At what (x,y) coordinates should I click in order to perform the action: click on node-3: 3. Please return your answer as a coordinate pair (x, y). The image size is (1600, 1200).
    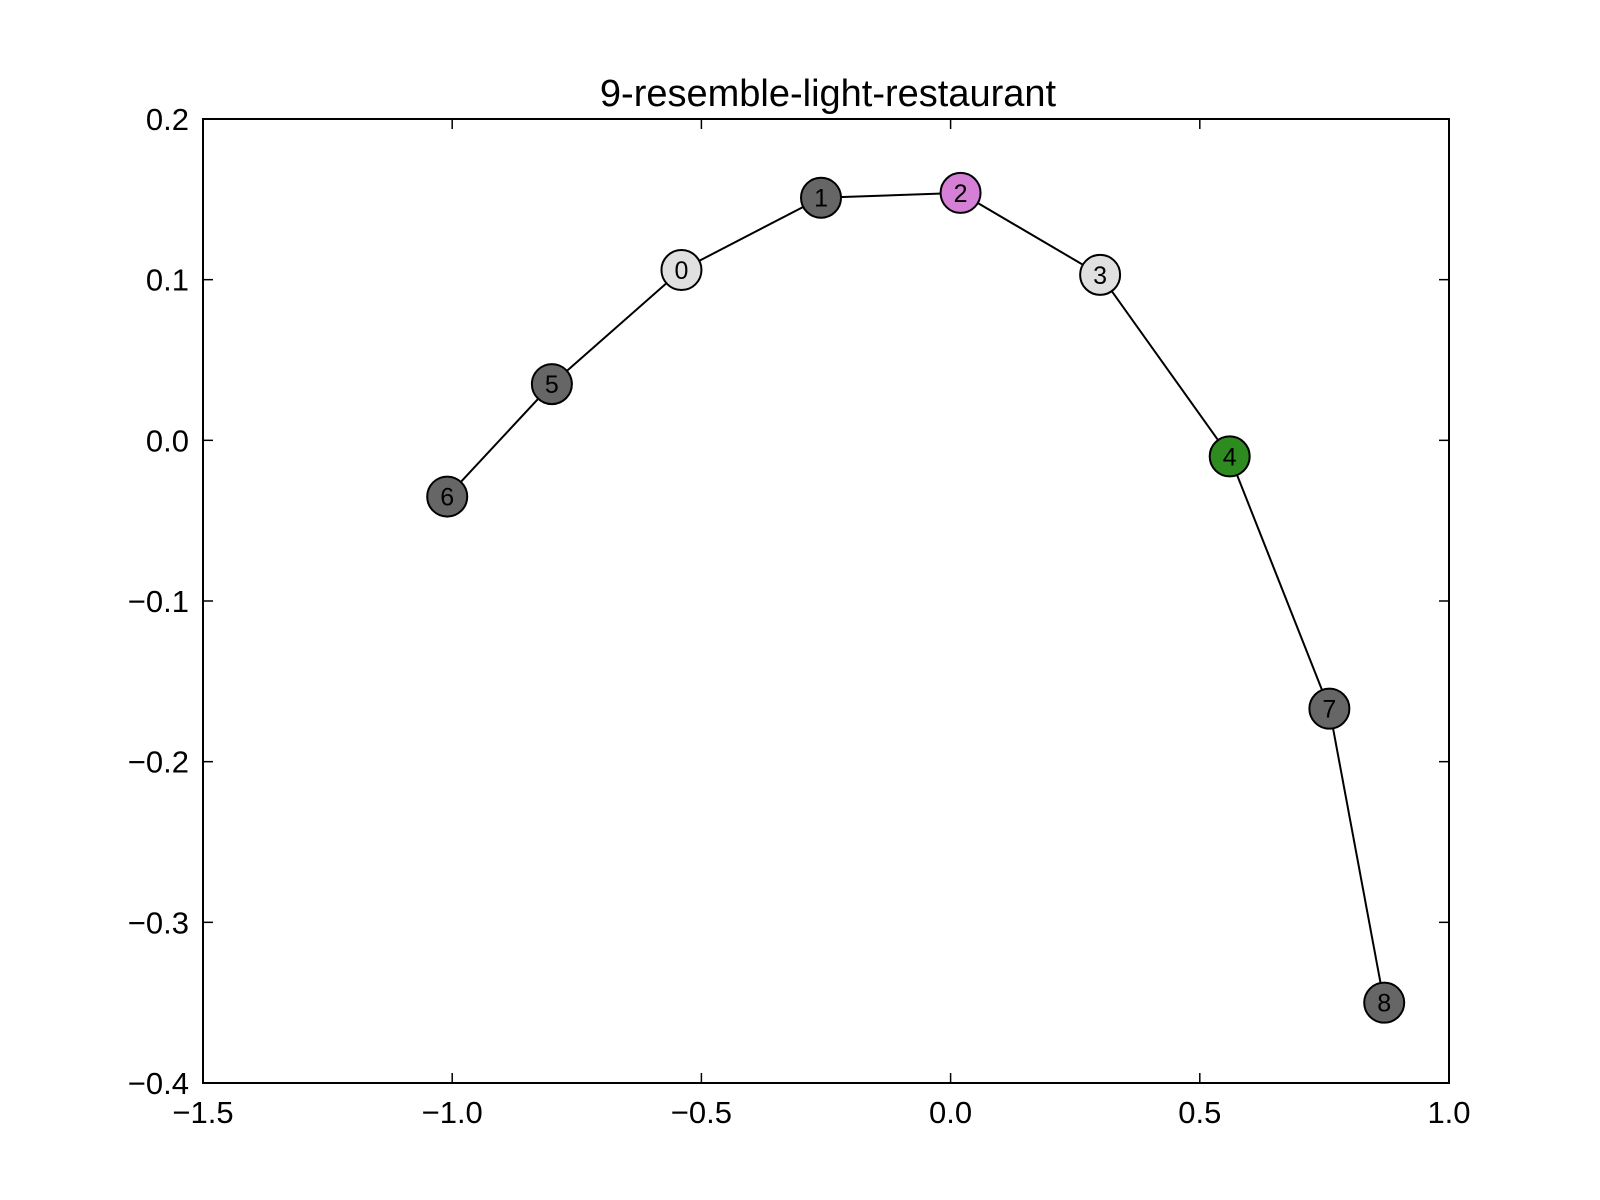
    Looking at the image, I should click on (1100, 274).